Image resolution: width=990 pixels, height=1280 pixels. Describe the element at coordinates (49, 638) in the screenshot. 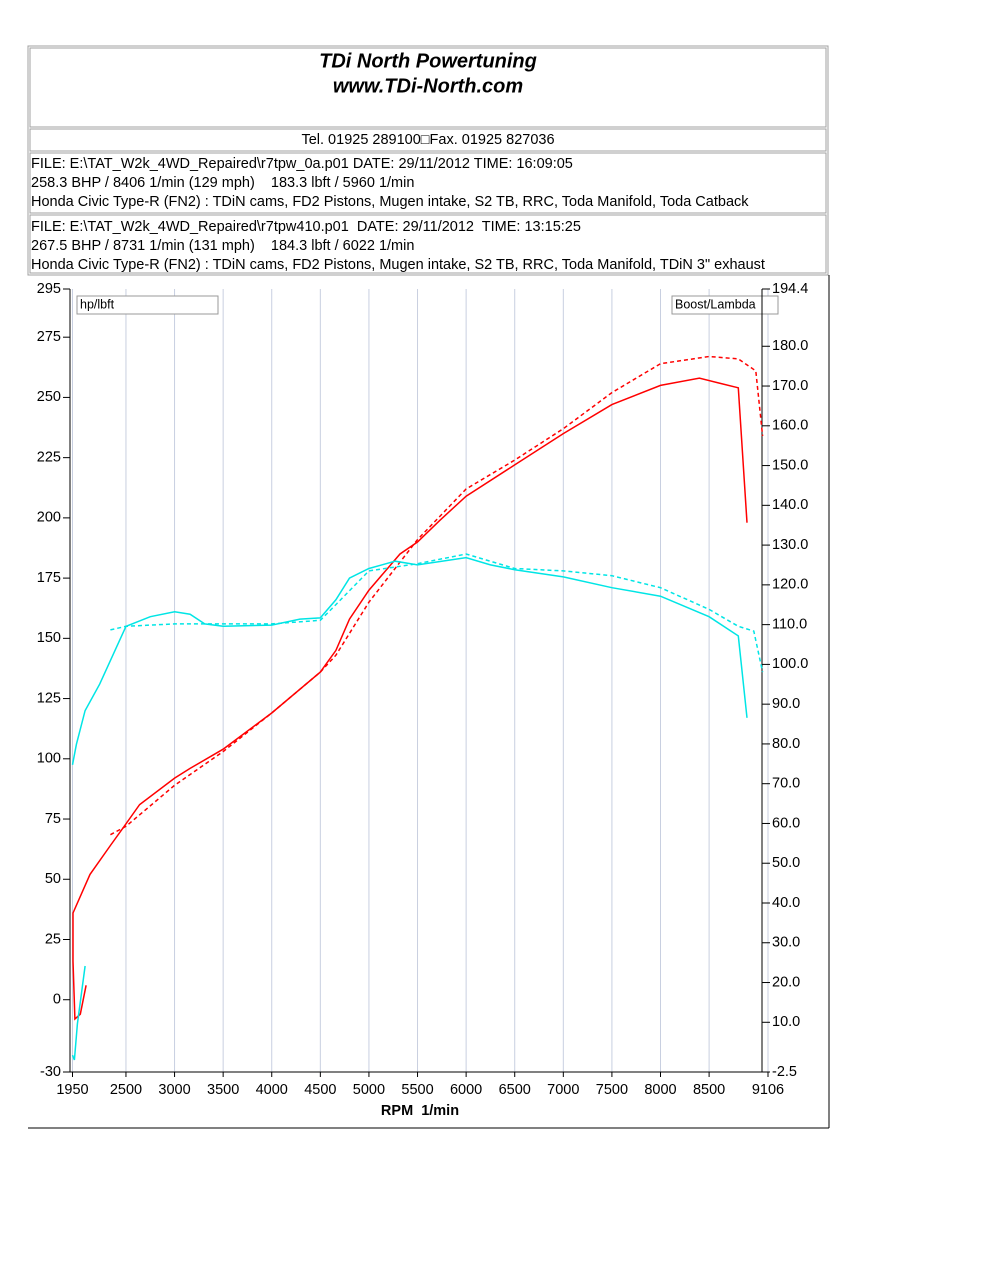

I see `y-tick-label: 150` at that location.